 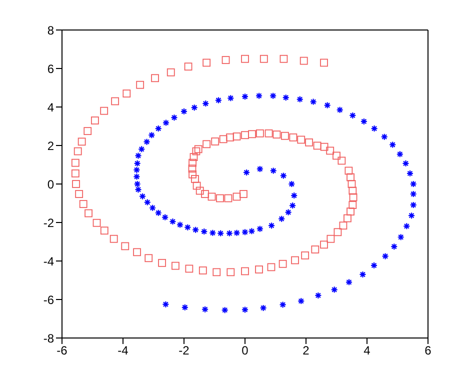 What do you see at coordinates (62, 351) in the screenshot?
I see `x-tick-label: -6` at bounding box center [62, 351].